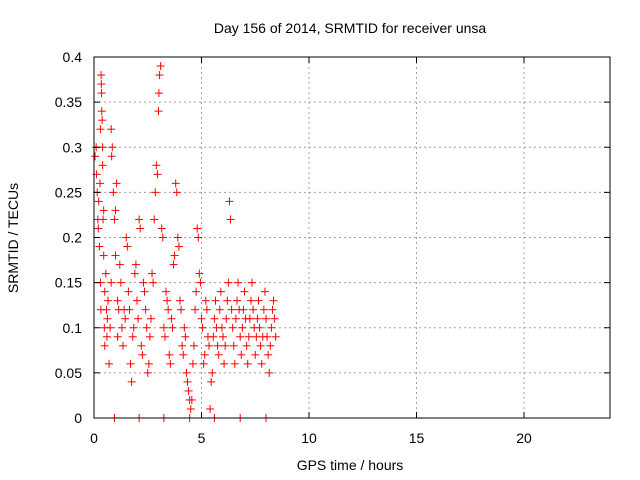  I want to click on x-tick-labels: 0 5 10 15 20, so click(311, 438).